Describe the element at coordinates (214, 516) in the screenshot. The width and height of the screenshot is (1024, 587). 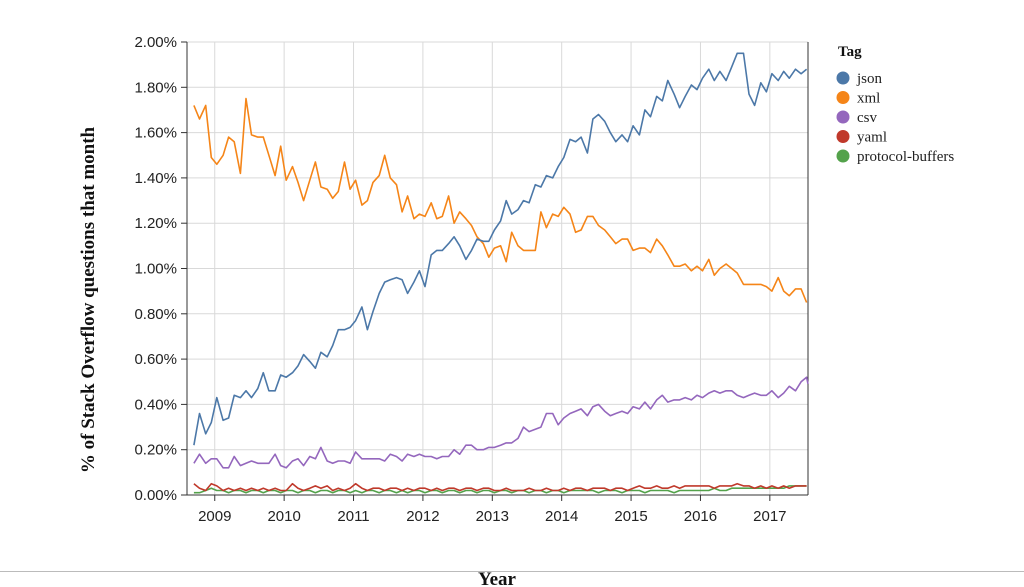
I see `x-tick-label: 2009` at that location.